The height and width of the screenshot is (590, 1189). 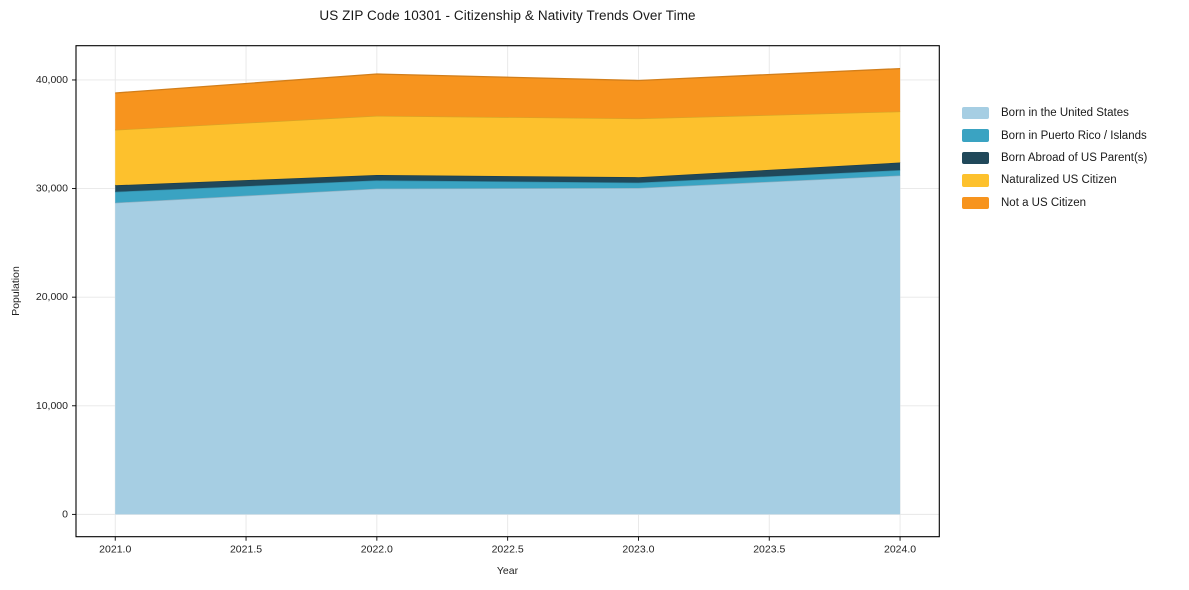 What do you see at coordinates (52, 189) in the screenshot?
I see `y-tick-label: 30,000` at bounding box center [52, 189].